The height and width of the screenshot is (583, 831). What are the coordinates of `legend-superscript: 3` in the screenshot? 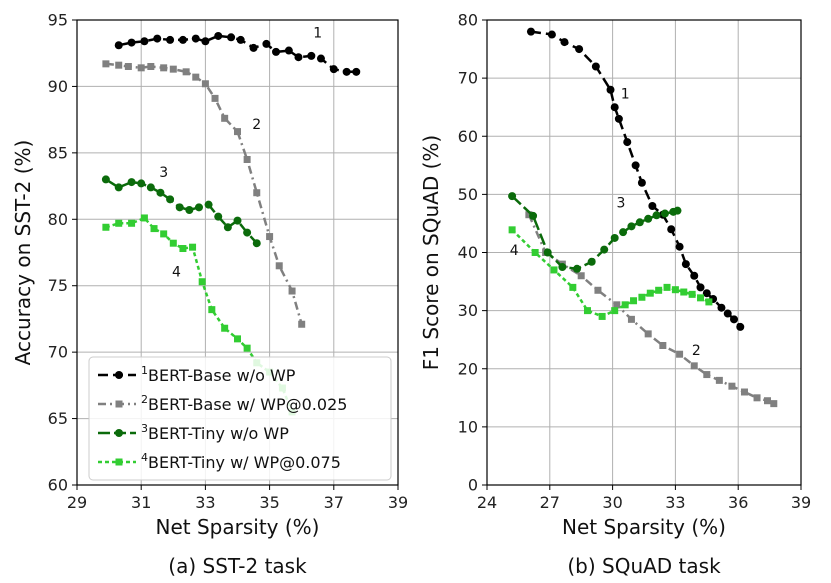 It's located at (144, 428).